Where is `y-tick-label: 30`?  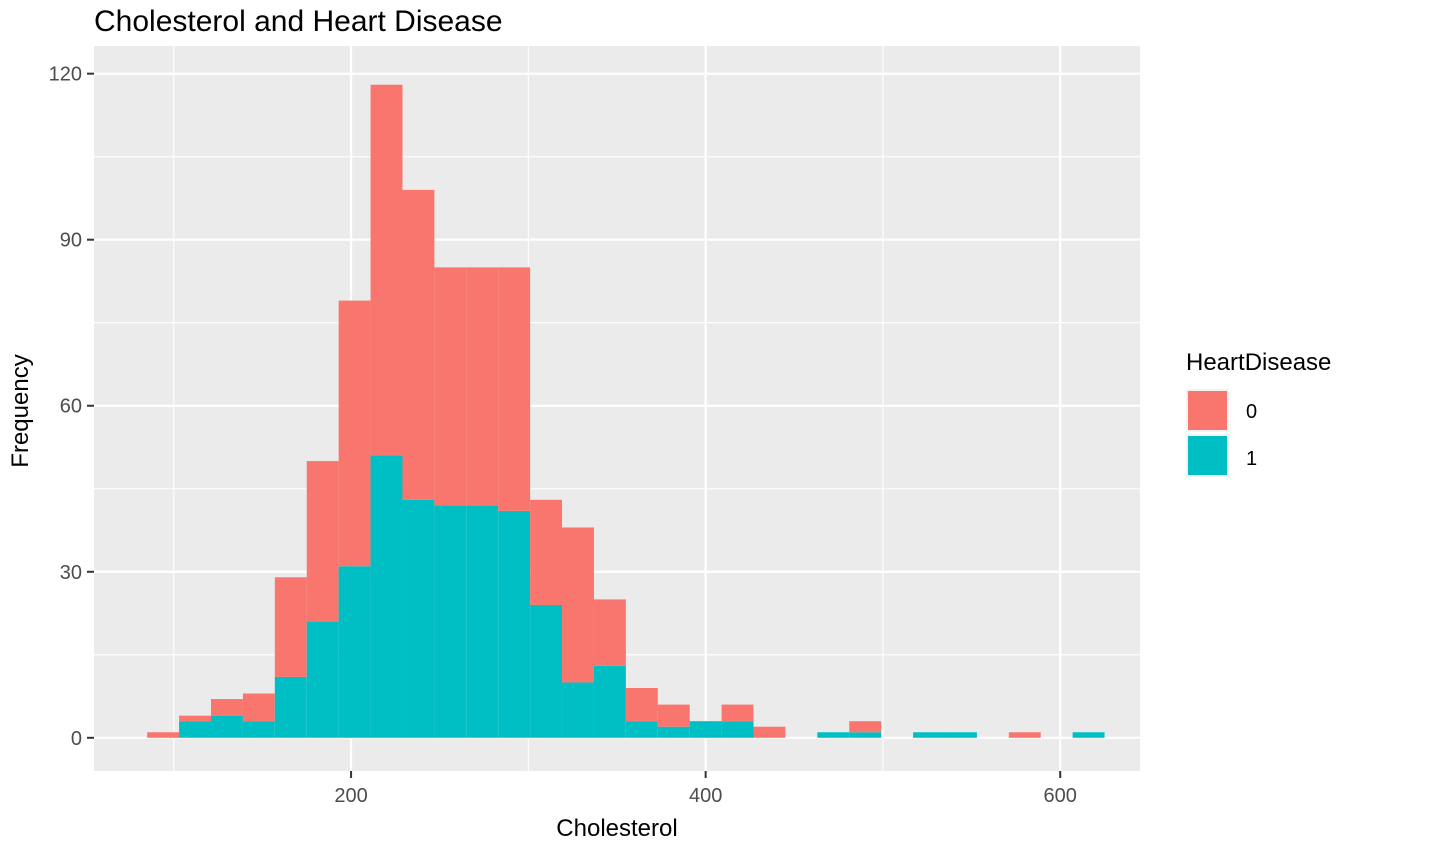 y-tick-label: 30 is located at coordinates (71, 573).